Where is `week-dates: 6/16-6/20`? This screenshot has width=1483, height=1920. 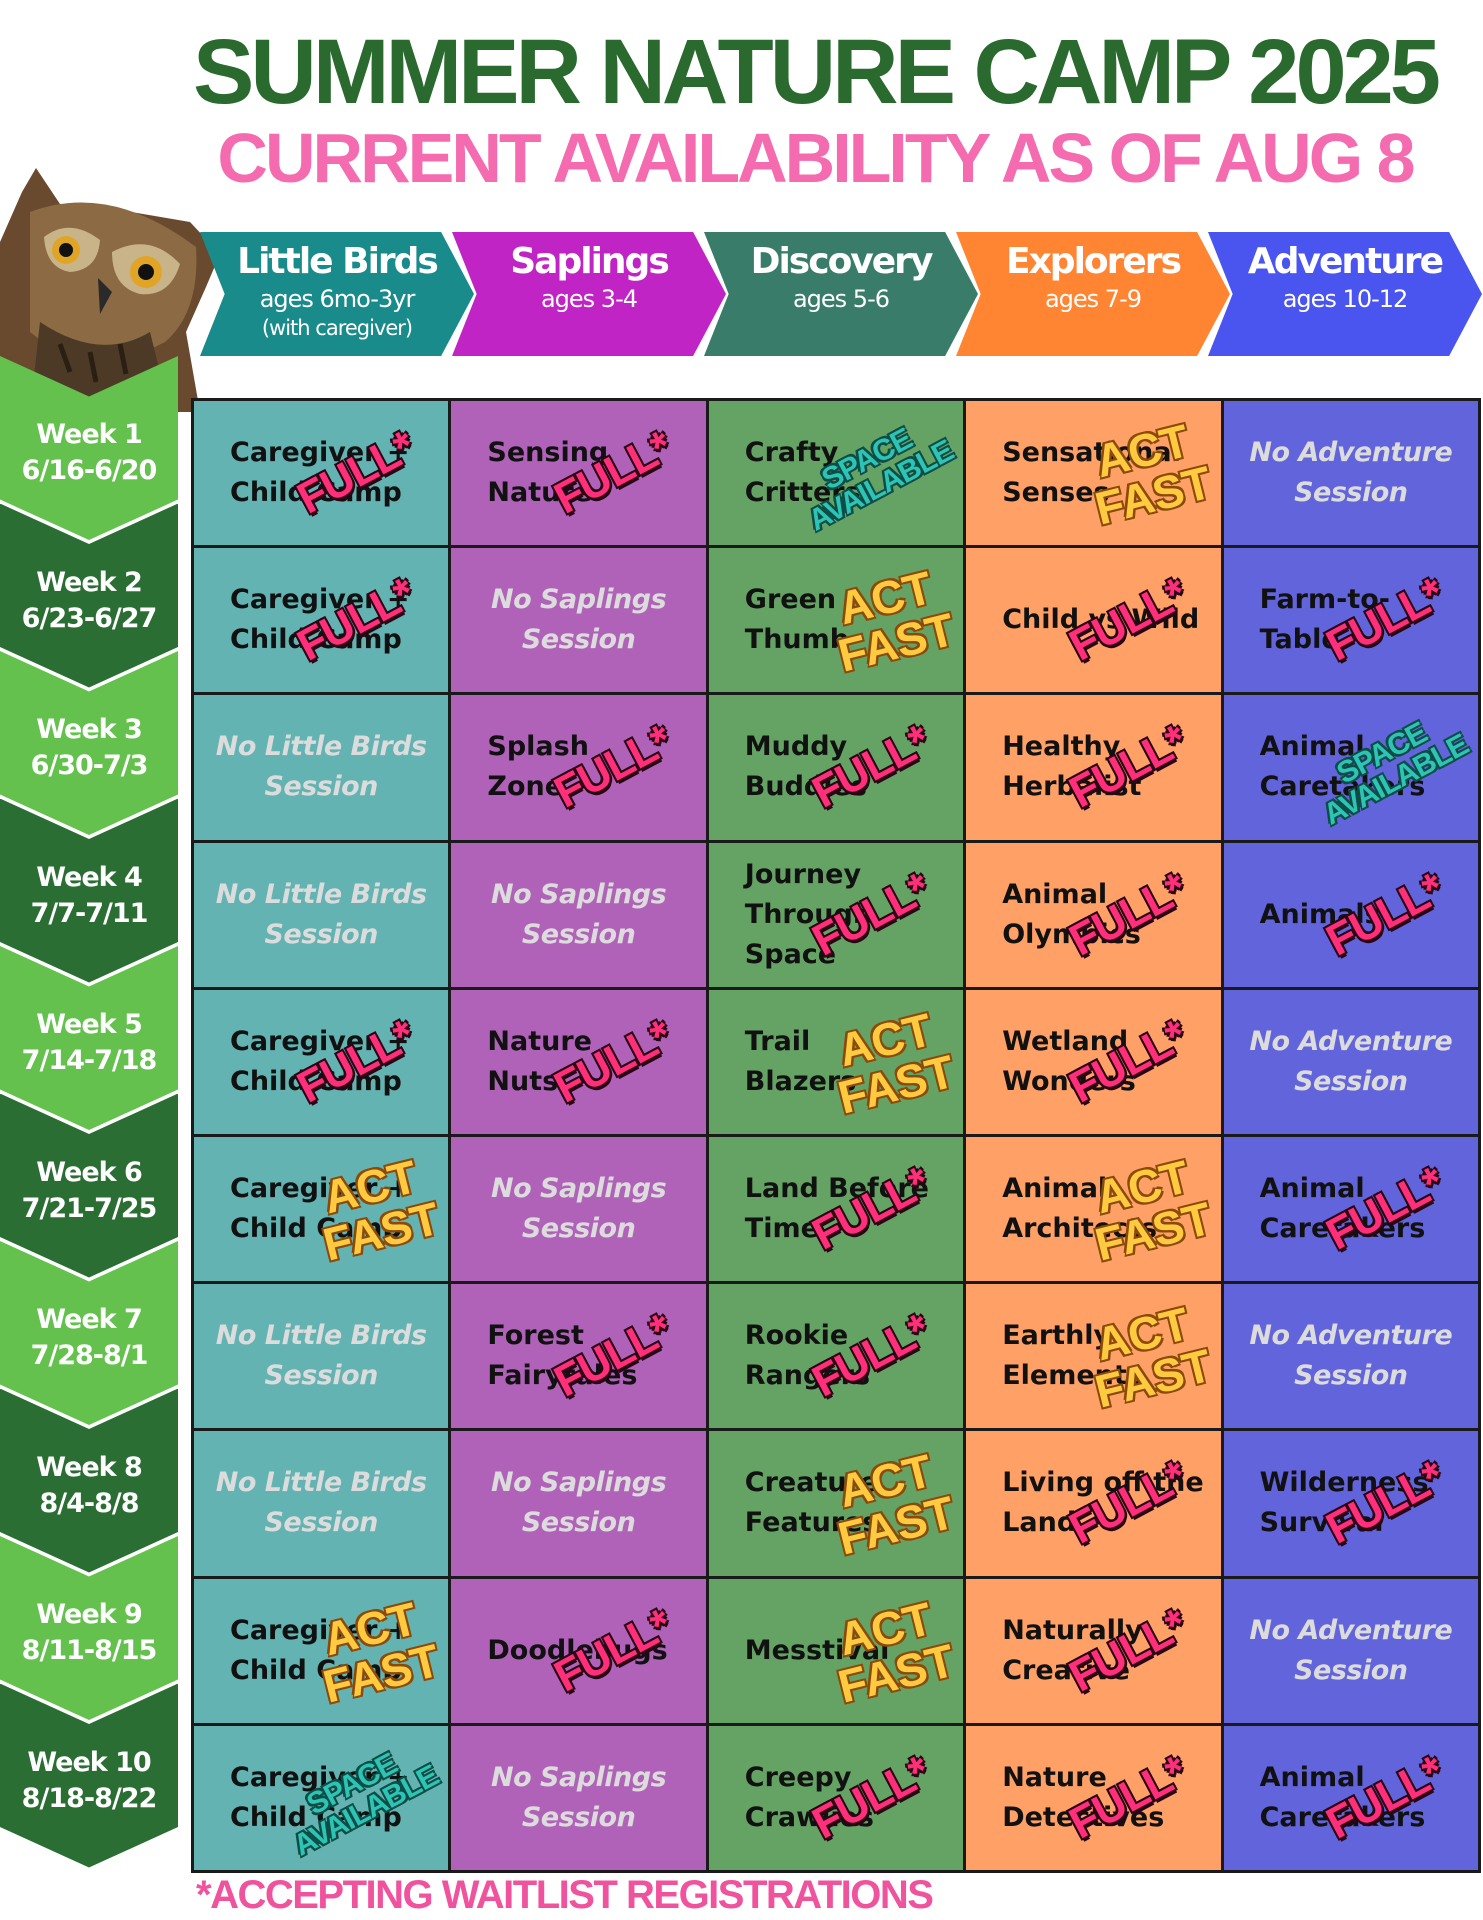
week-dates: 6/16-6/20 is located at coordinates (89, 470).